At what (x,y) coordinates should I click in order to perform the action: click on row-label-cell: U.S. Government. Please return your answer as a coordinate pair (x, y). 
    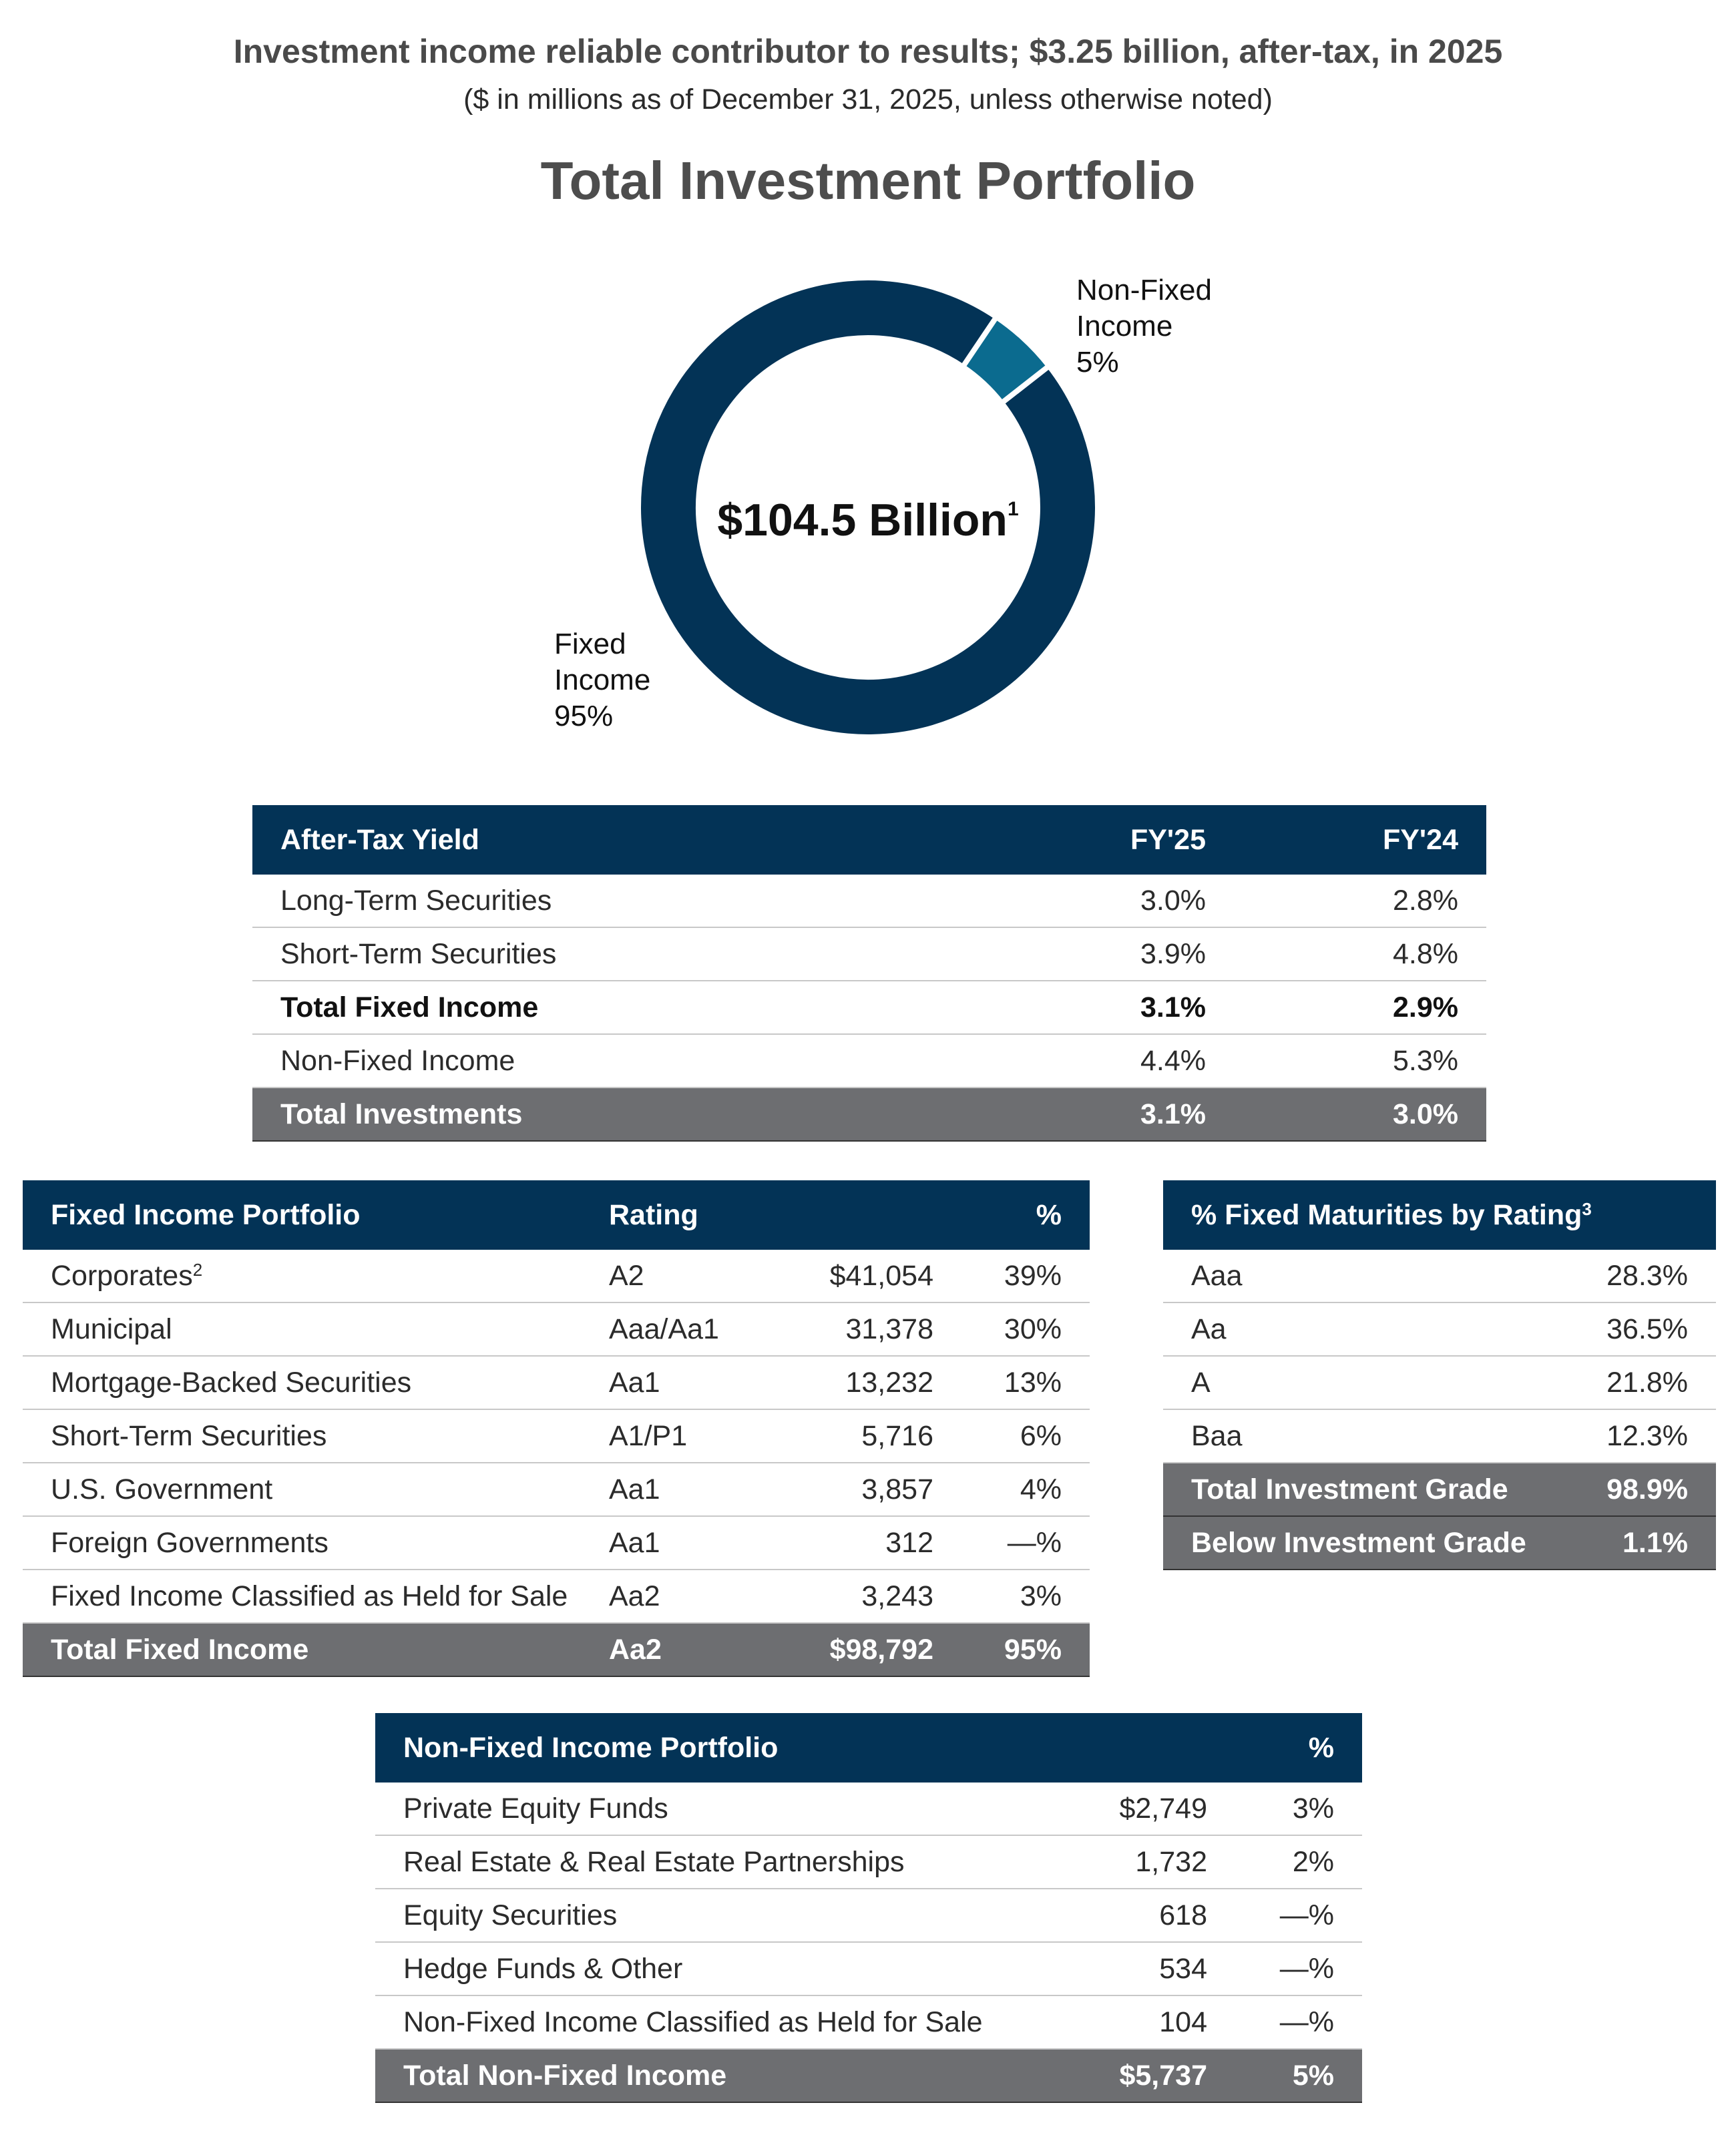
    Looking at the image, I should click on (302, 1490).